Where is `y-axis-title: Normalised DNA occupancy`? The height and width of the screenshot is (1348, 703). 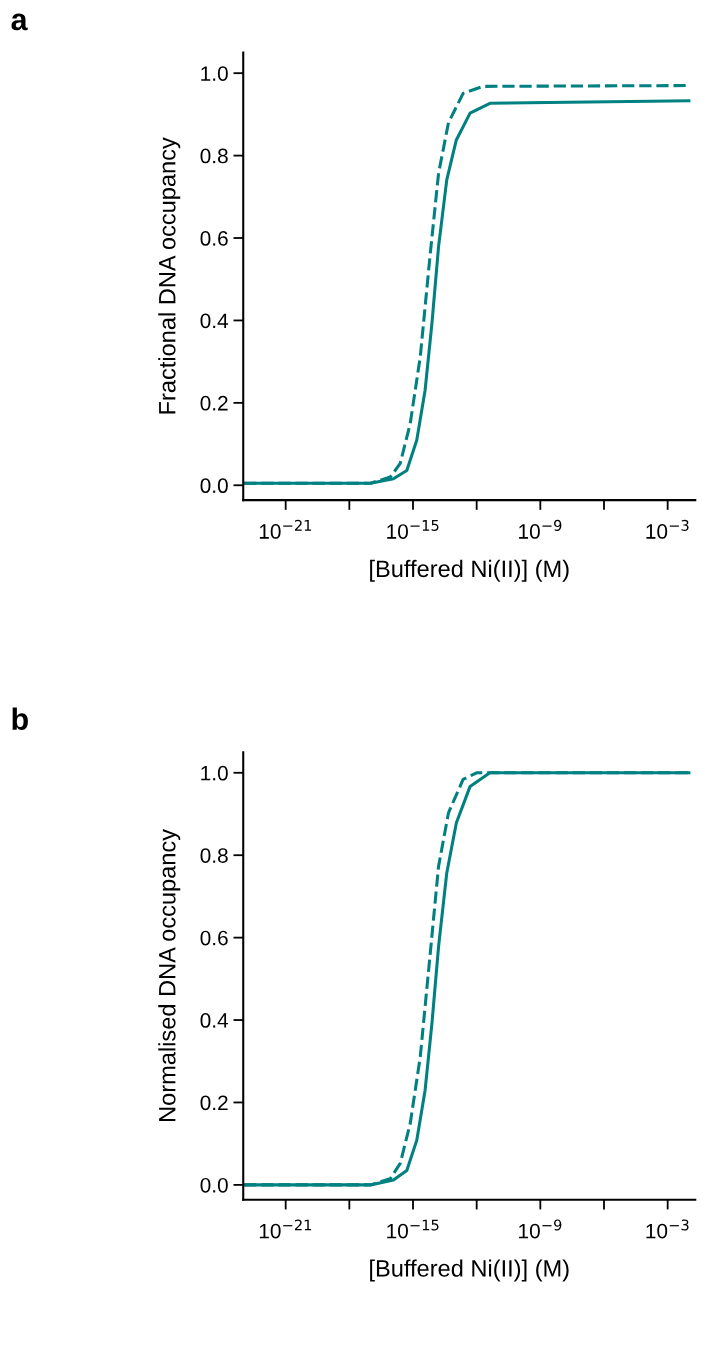
y-axis-title: Normalised DNA occupancy is located at coordinates (169, 975).